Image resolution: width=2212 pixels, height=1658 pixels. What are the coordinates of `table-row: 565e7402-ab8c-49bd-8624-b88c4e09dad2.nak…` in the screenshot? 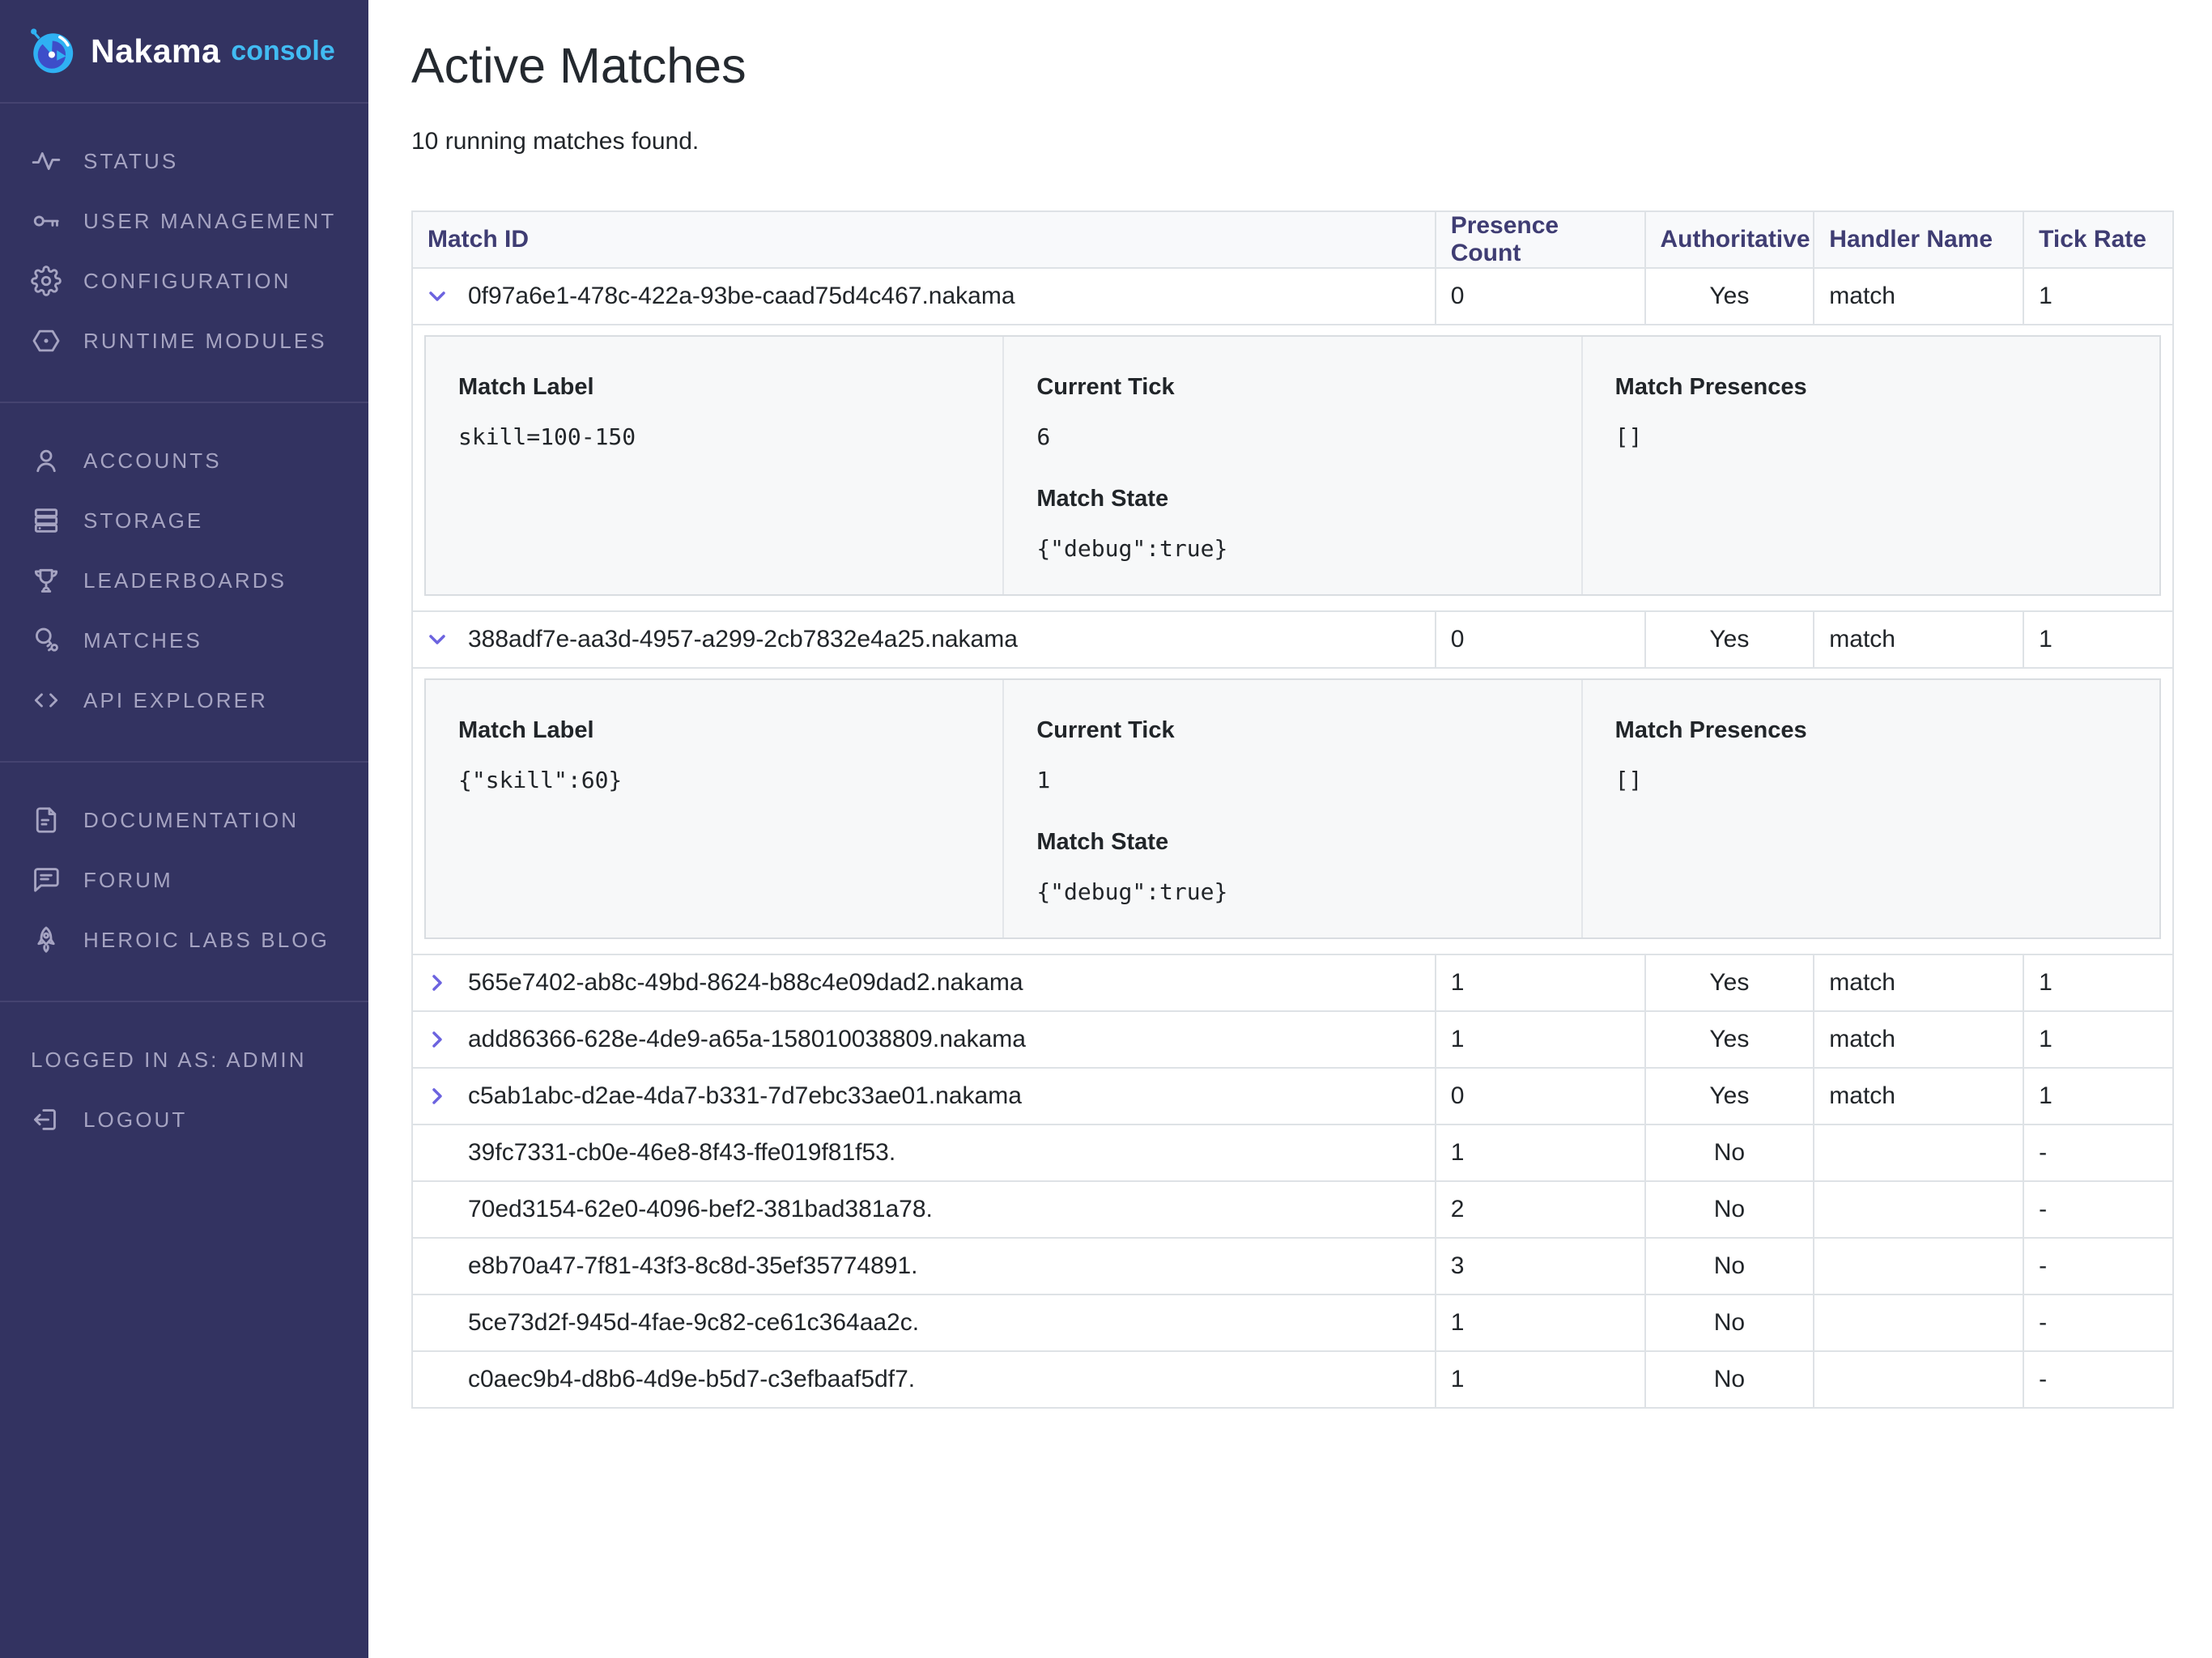 It's located at (1293, 983).